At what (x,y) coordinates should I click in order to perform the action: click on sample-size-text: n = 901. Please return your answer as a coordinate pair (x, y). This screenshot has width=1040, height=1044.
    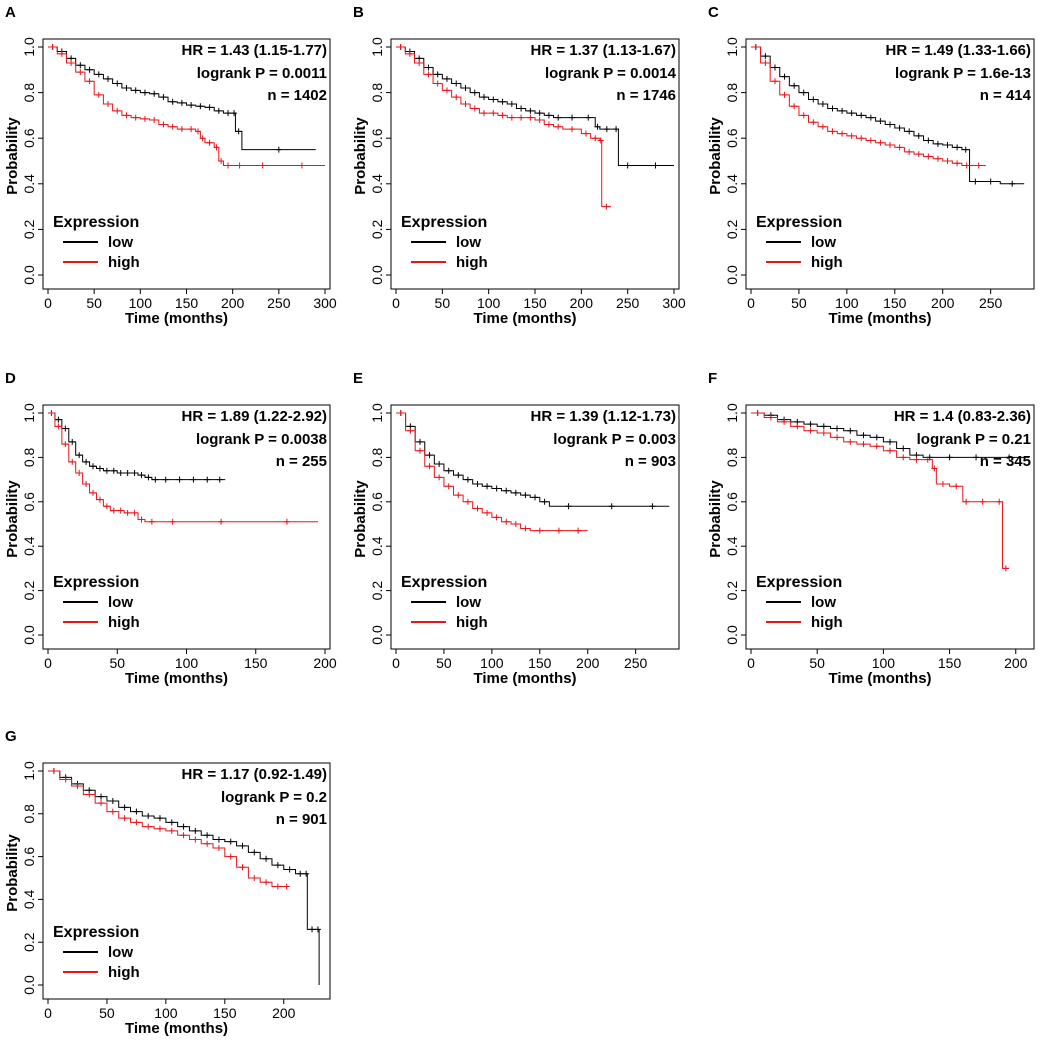
    Looking at the image, I should click on (301, 819).